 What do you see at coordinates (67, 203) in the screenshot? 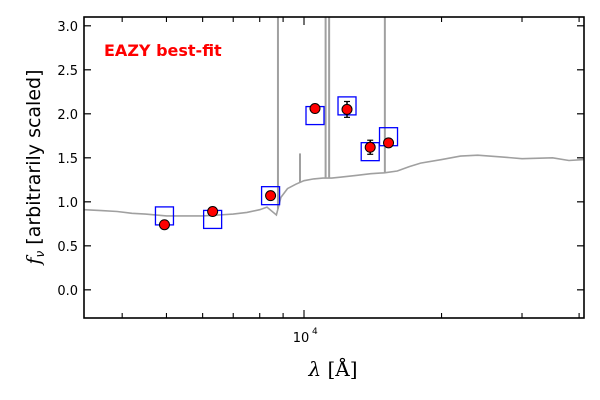
I see `y-tick-label: 1.0` at bounding box center [67, 203].